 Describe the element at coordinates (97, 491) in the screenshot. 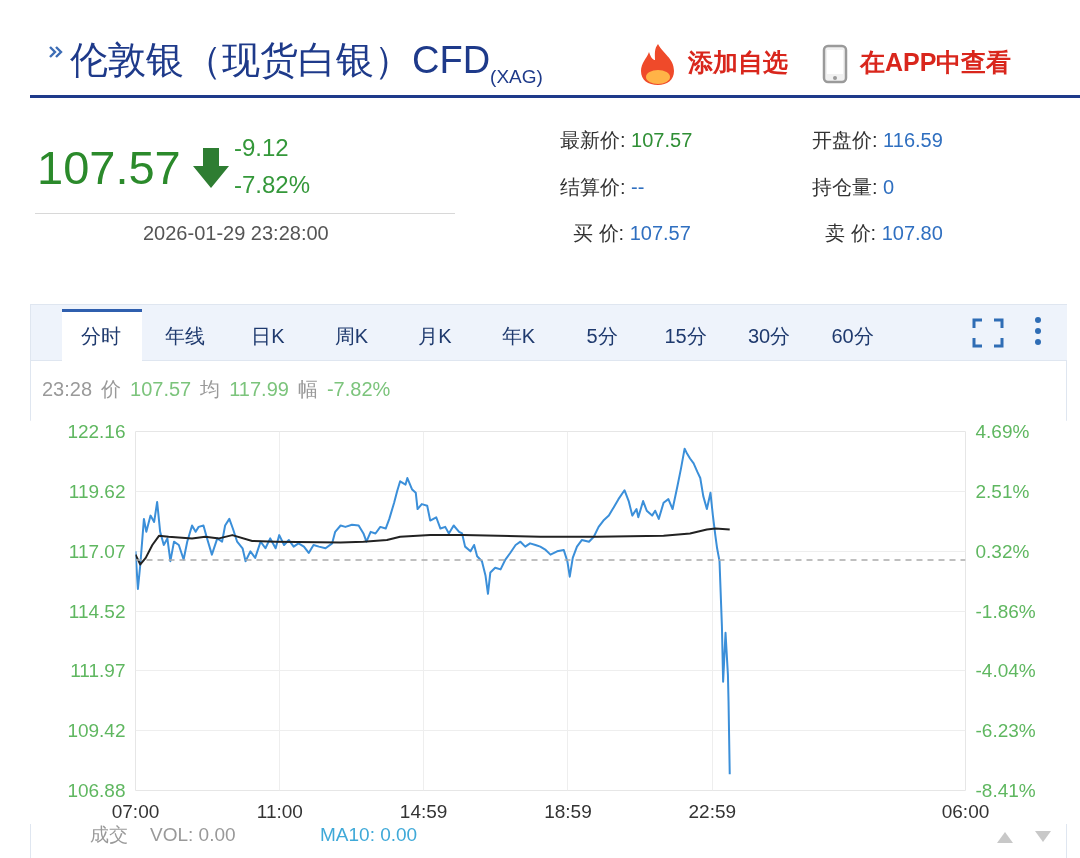

I see `y-tick-label: 119.62` at that location.